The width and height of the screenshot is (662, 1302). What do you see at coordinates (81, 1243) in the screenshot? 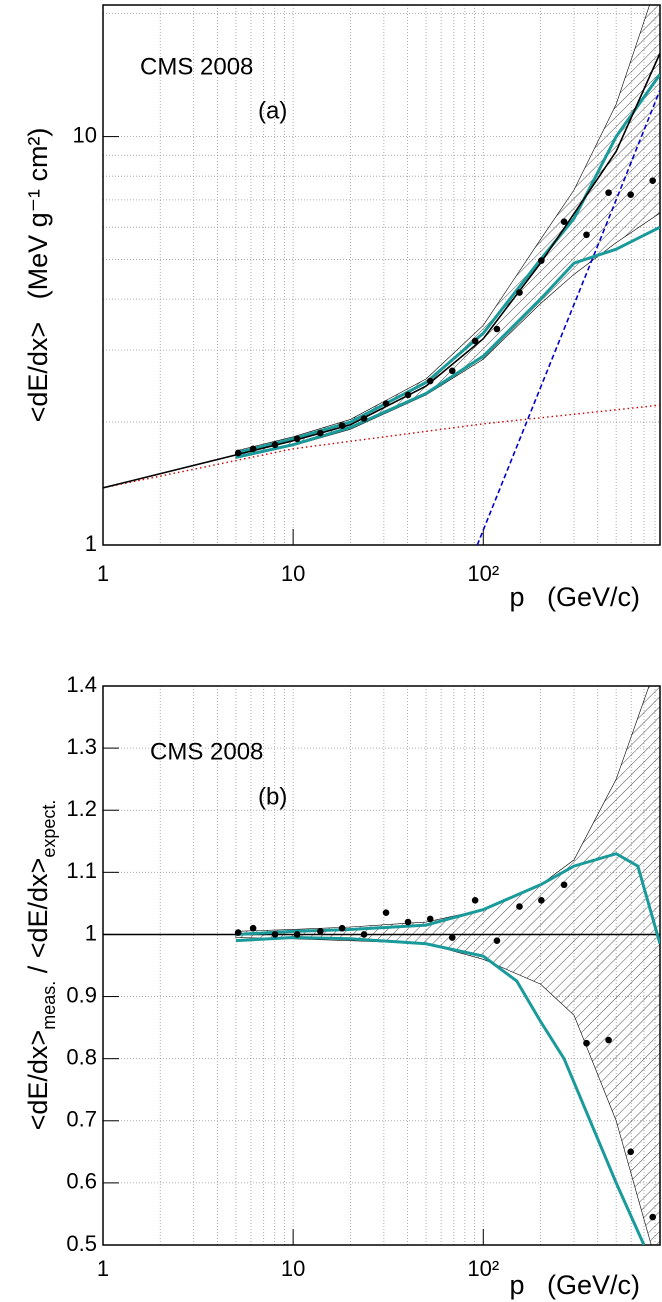
I see `y-tick-label: 0.5` at bounding box center [81, 1243].